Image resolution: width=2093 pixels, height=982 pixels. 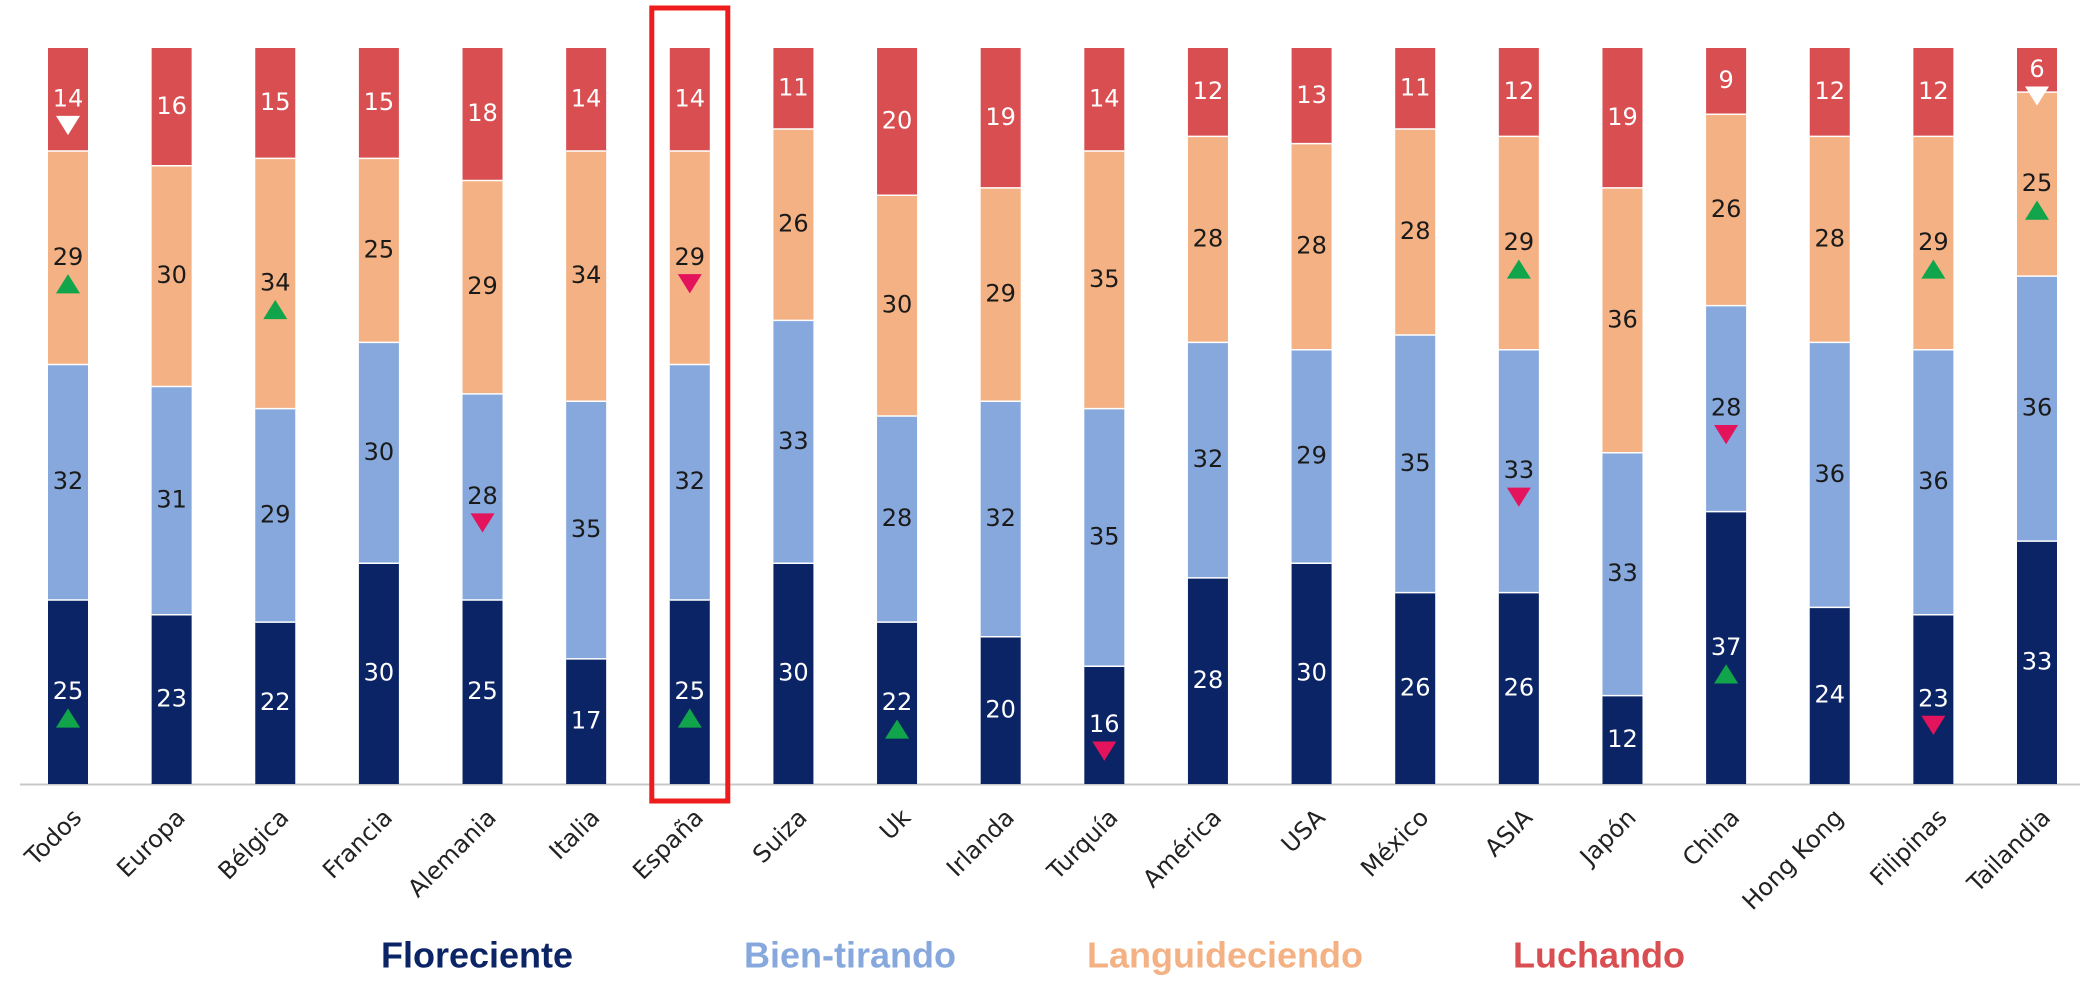 I want to click on value-label: 19, so click(x=1000, y=117).